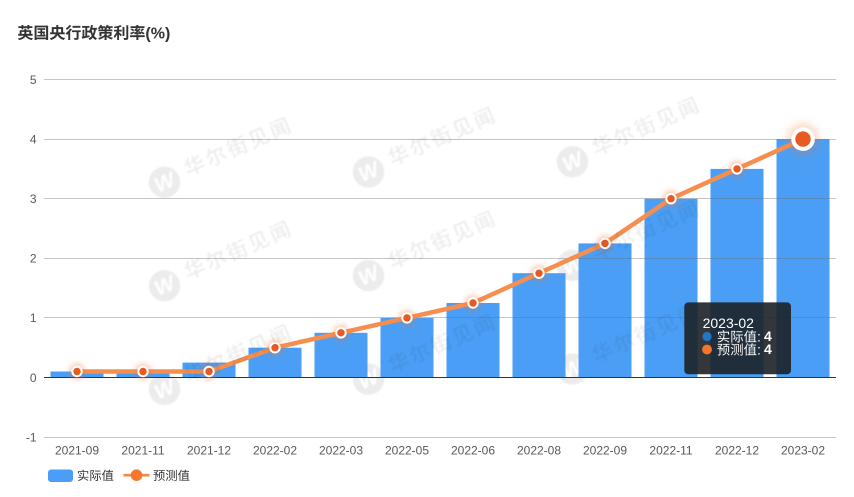  Describe the element at coordinates (33, 318) in the screenshot. I see `svg-text: 1` at that location.